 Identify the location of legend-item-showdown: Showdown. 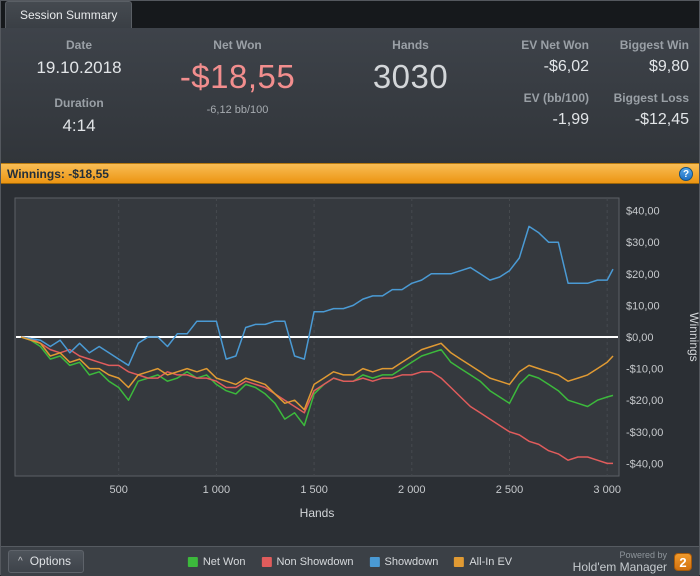
(404, 561).